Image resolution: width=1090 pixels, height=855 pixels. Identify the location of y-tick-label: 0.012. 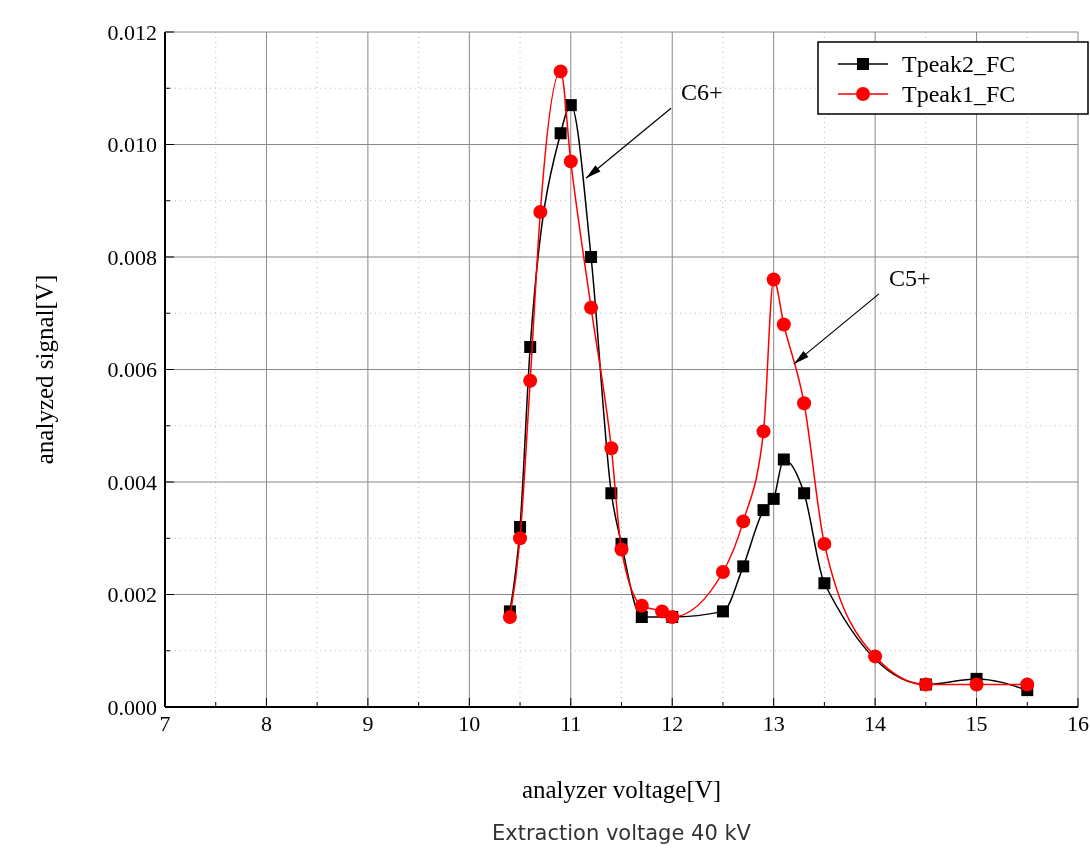
(132, 32).